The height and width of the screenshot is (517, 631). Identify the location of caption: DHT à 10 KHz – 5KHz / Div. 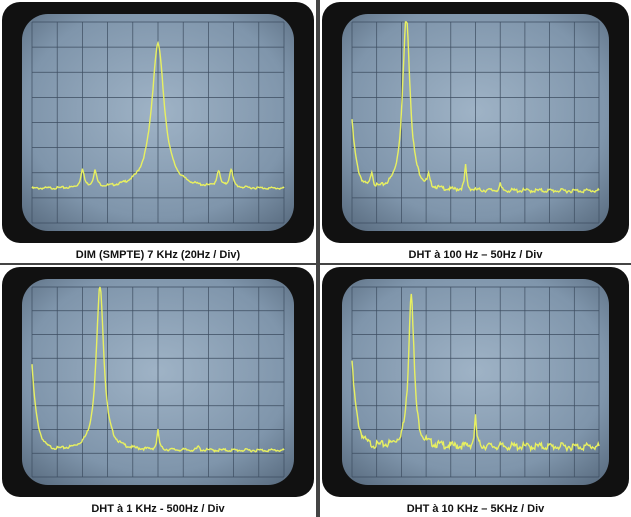
(476, 509).